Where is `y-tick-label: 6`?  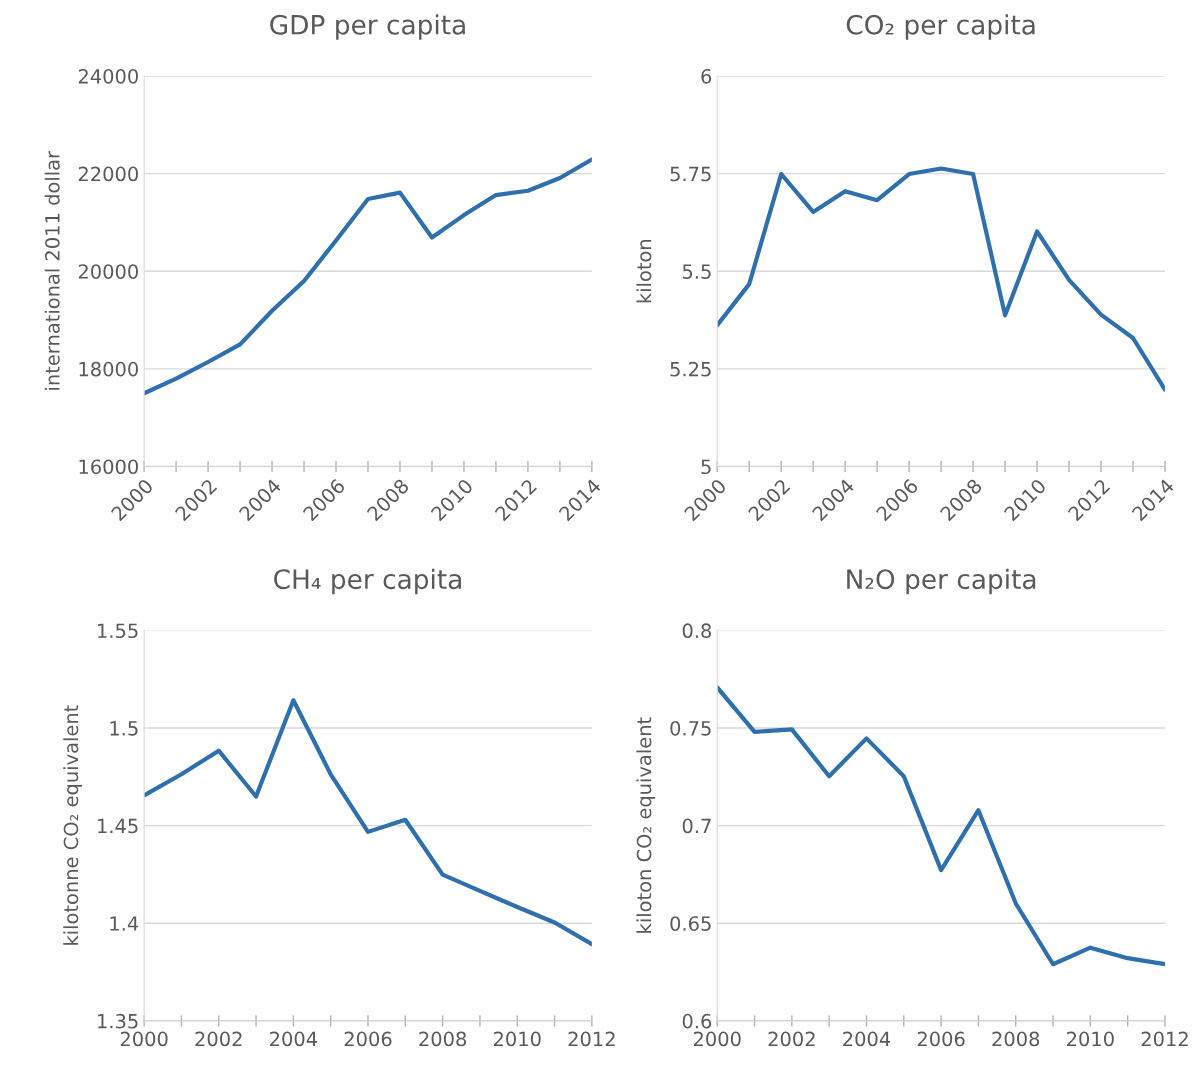 y-tick-label: 6 is located at coordinates (706, 76).